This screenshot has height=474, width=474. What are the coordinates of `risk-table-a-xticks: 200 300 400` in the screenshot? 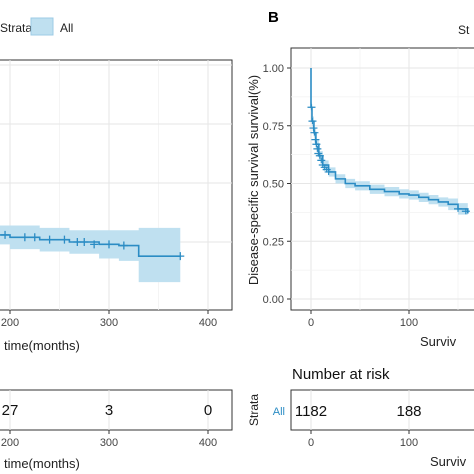 It's located at (109, 439).